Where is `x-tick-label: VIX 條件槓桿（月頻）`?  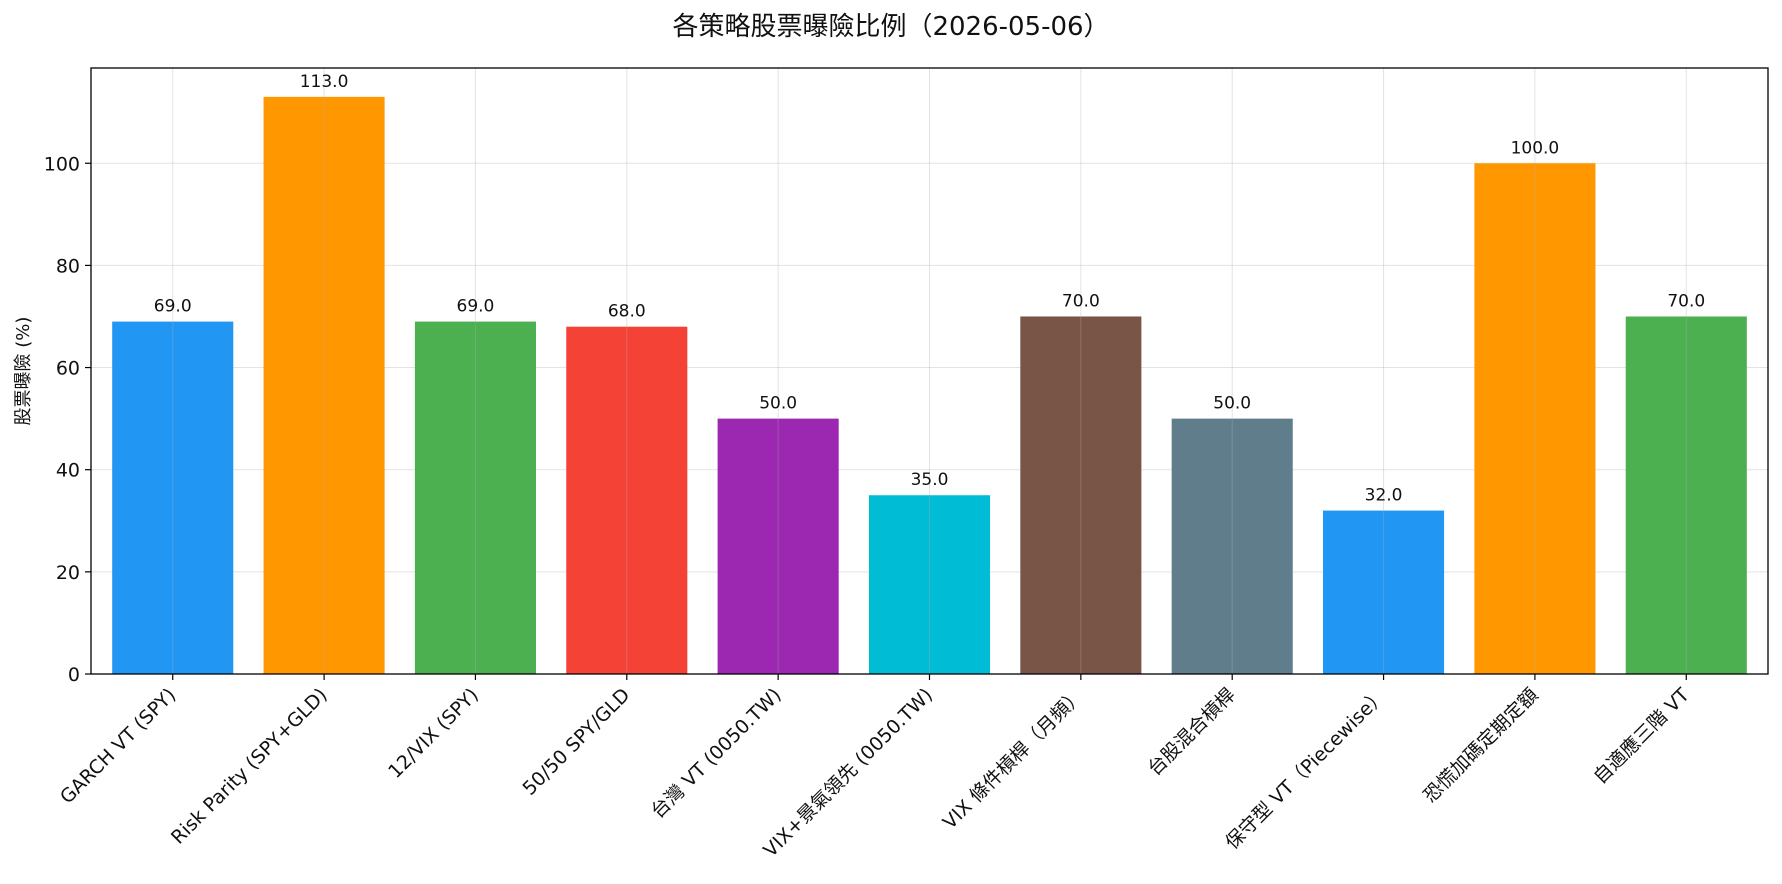 x-tick-label: VIX 條件槓桿（月頻） is located at coordinates (1014, 759).